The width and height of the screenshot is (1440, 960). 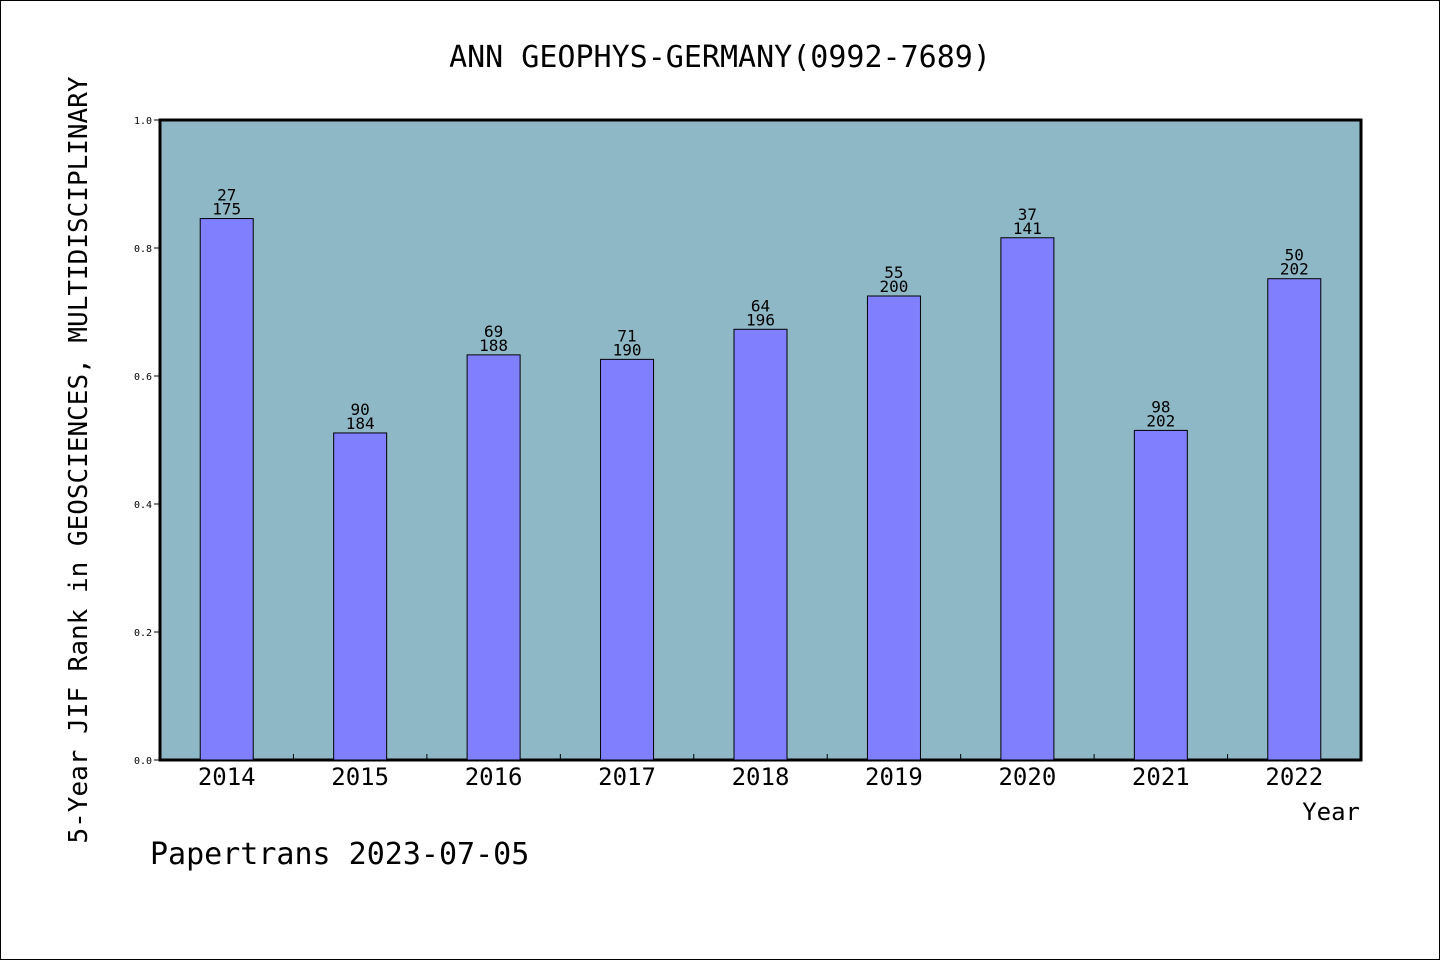 What do you see at coordinates (493, 331) in the screenshot?
I see `rank-label: 69` at bounding box center [493, 331].